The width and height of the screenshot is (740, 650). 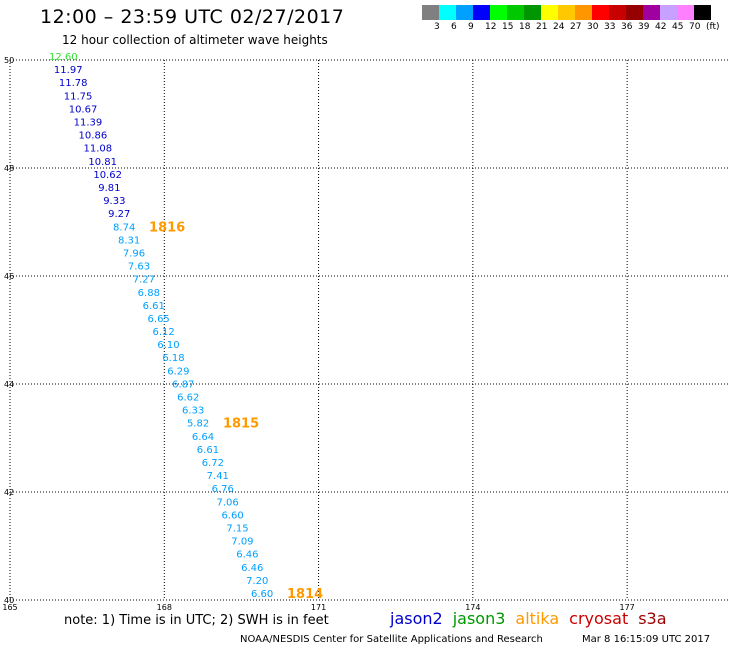 What do you see at coordinates (9, 607) in the screenshot?
I see `x-tick-label: 165` at bounding box center [9, 607].